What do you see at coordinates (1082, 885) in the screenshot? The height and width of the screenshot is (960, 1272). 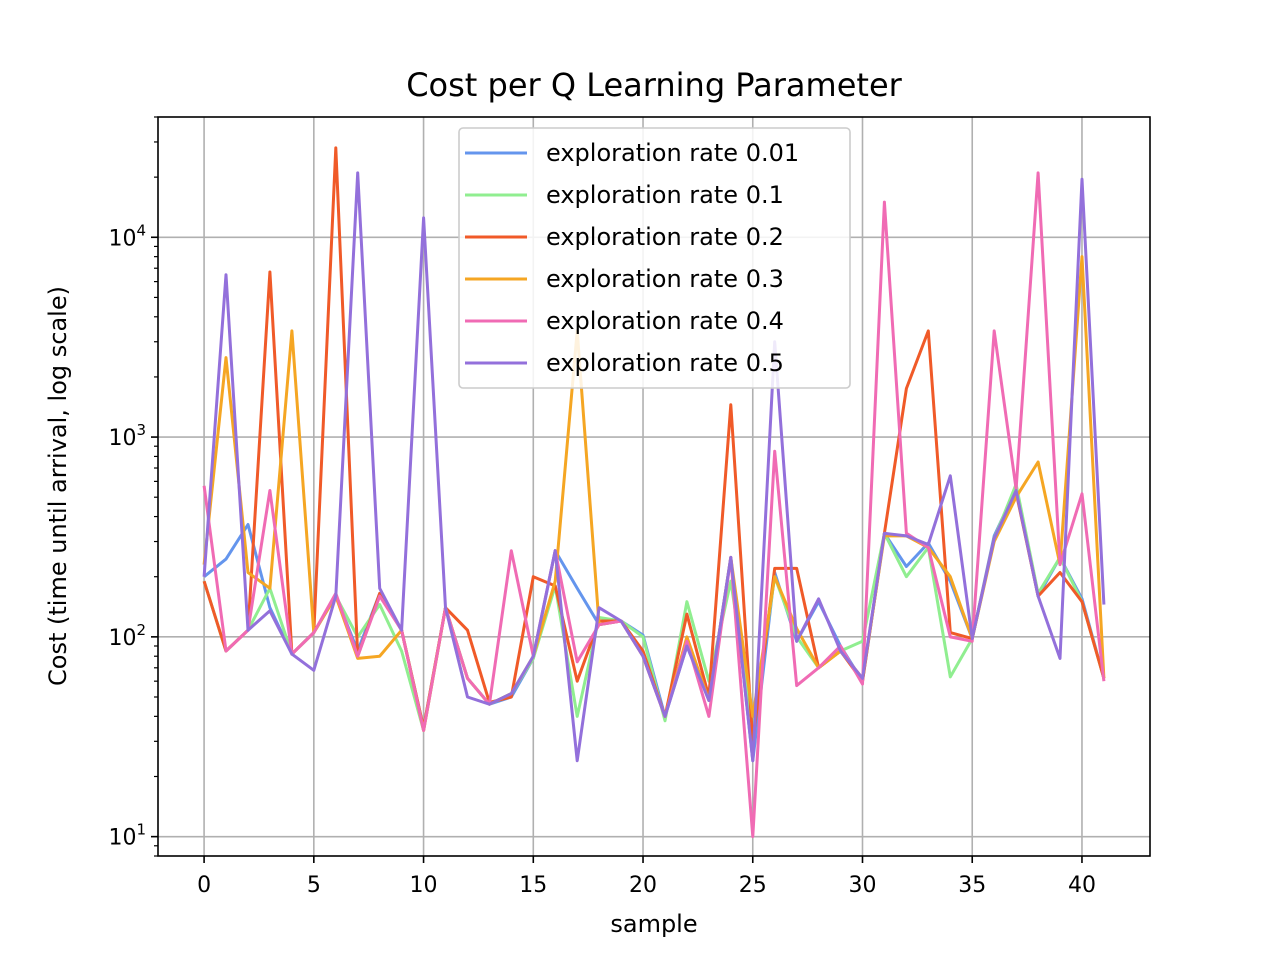 I see `x-tick-label: 40` at bounding box center [1082, 885].